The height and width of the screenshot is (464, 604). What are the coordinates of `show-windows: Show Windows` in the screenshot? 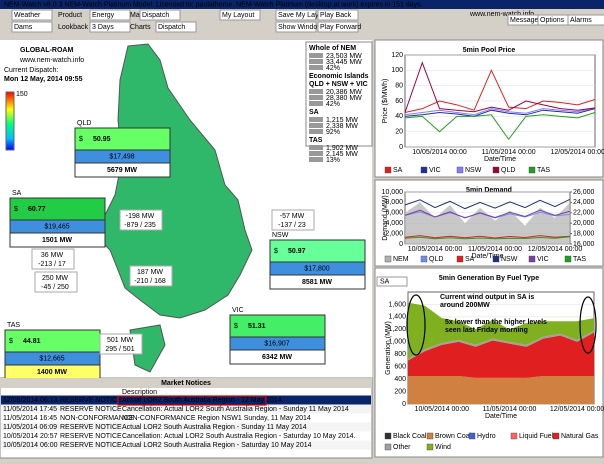 It's located at (302, 27).